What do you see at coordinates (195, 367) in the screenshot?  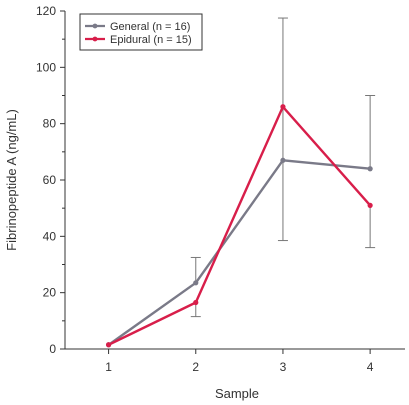 I see `x-tick-label: 2` at bounding box center [195, 367].